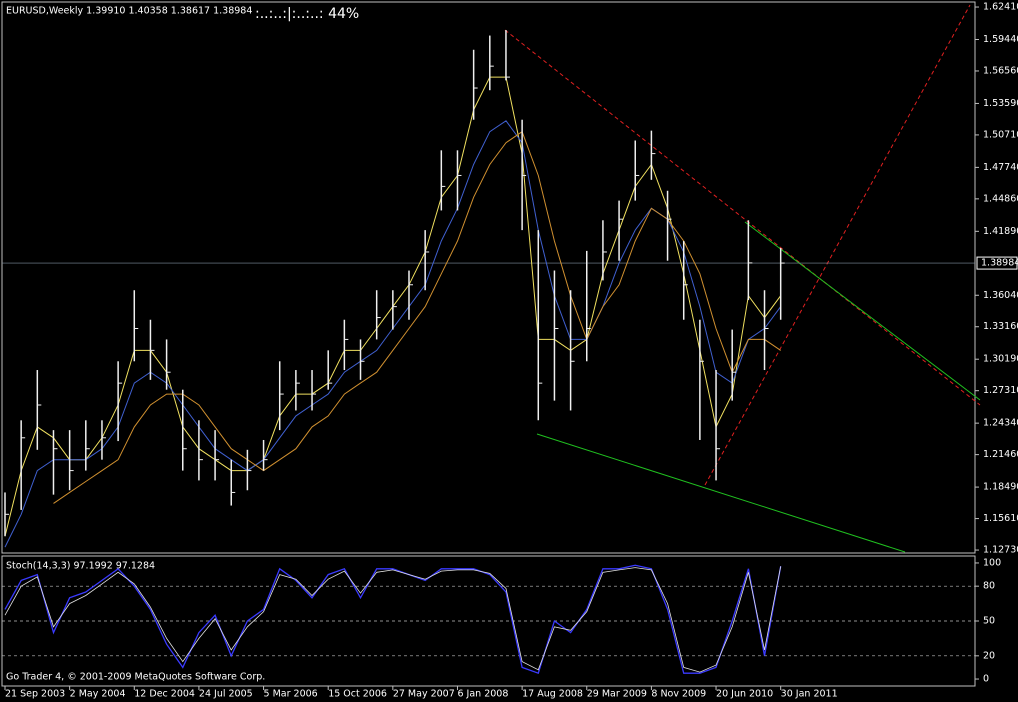  Describe the element at coordinates (809, 694) in the screenshot. I see `x-tick-label: 30 Jan 2011` at that location.